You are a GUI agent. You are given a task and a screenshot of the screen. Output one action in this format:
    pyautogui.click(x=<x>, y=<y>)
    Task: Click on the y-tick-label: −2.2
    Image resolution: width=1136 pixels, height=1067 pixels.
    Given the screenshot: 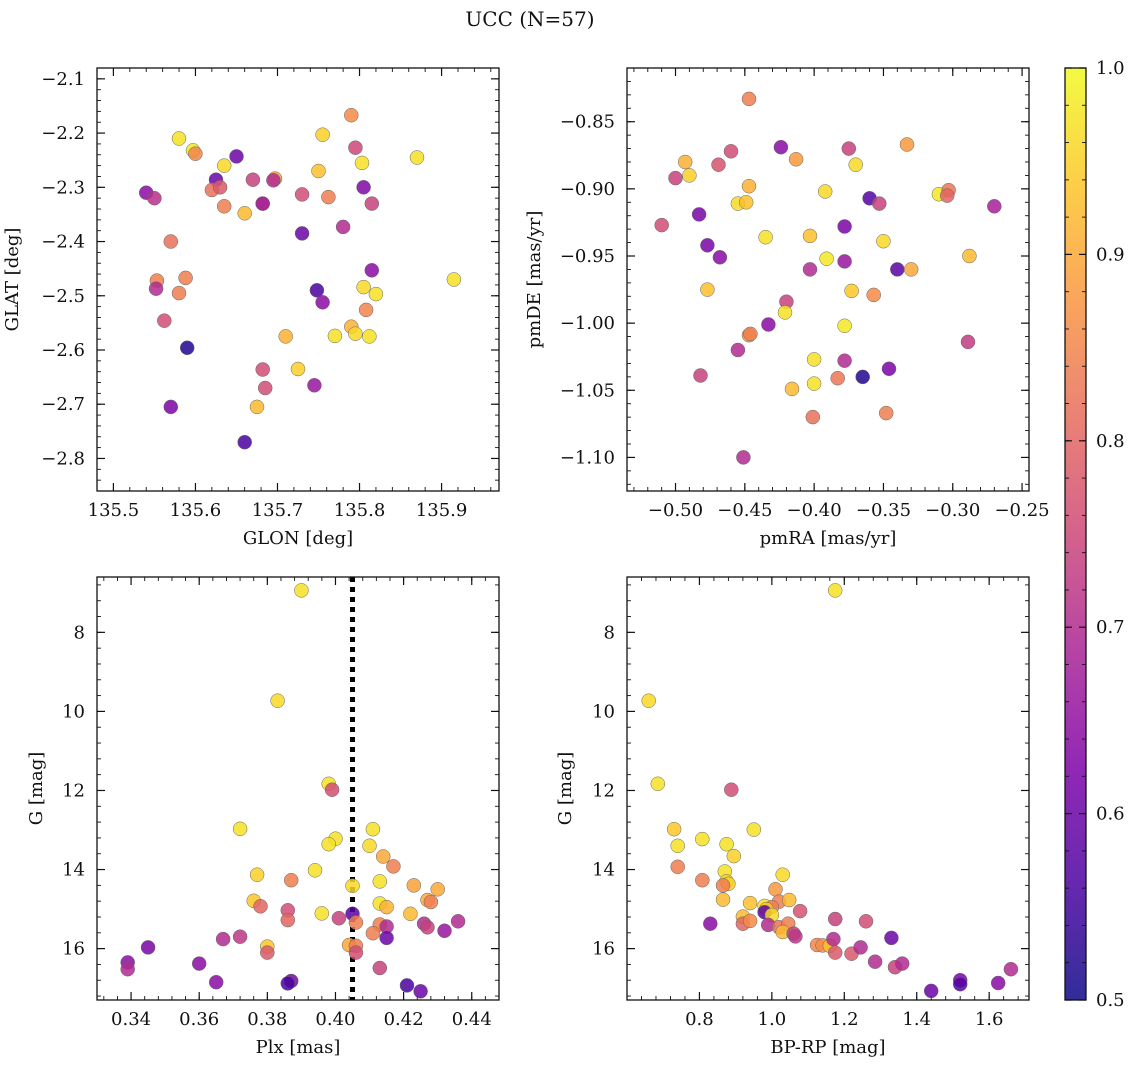 What is the action you would take?
    pyautogui.click(x=63, y=133)
    